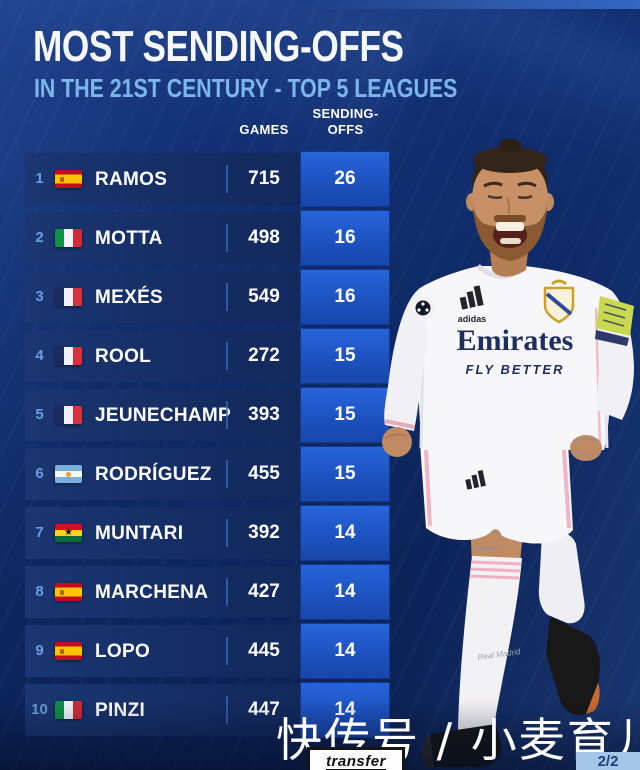 This screenshot has height=770, width=640. What do you see at coordinates (397, 442) in the screenshot?
I see `player-fist` at bounding box center [397, 442].